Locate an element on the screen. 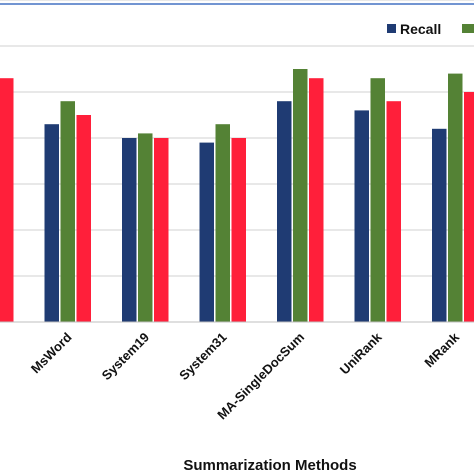  x-axis-title: Summarization Methods is located at coordinates (269, 465).